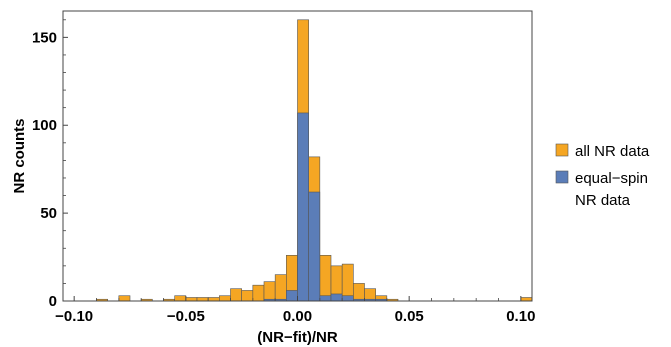  I want to click on x-tick-label: −0.05, so click(186, 316).